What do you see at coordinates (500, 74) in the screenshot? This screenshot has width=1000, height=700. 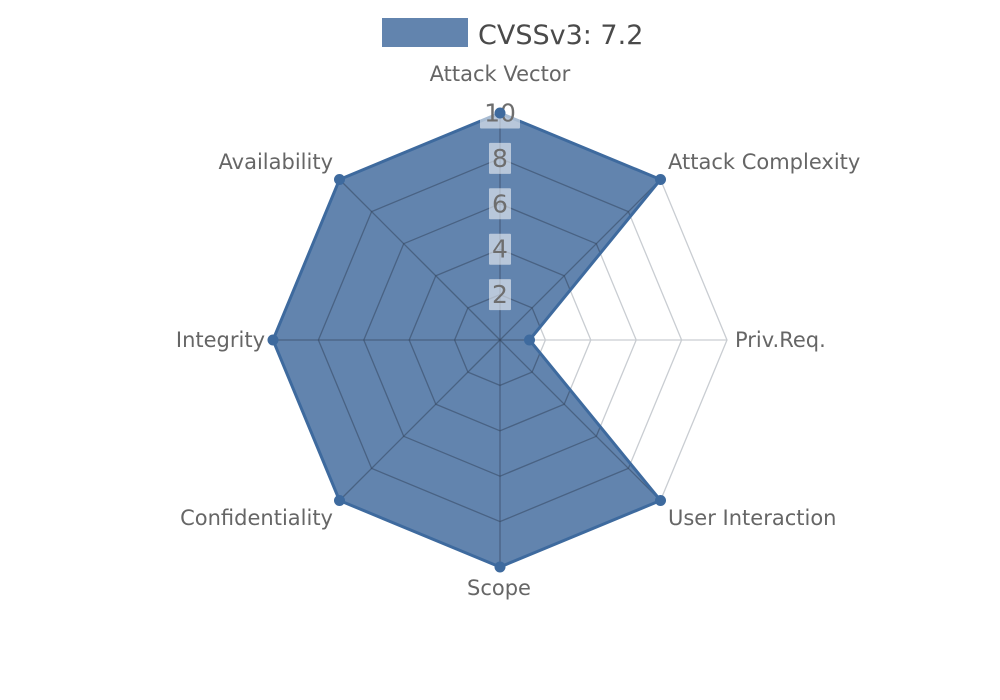 I see `axis-label: Attack Vector` at bounding box center [500, 74].